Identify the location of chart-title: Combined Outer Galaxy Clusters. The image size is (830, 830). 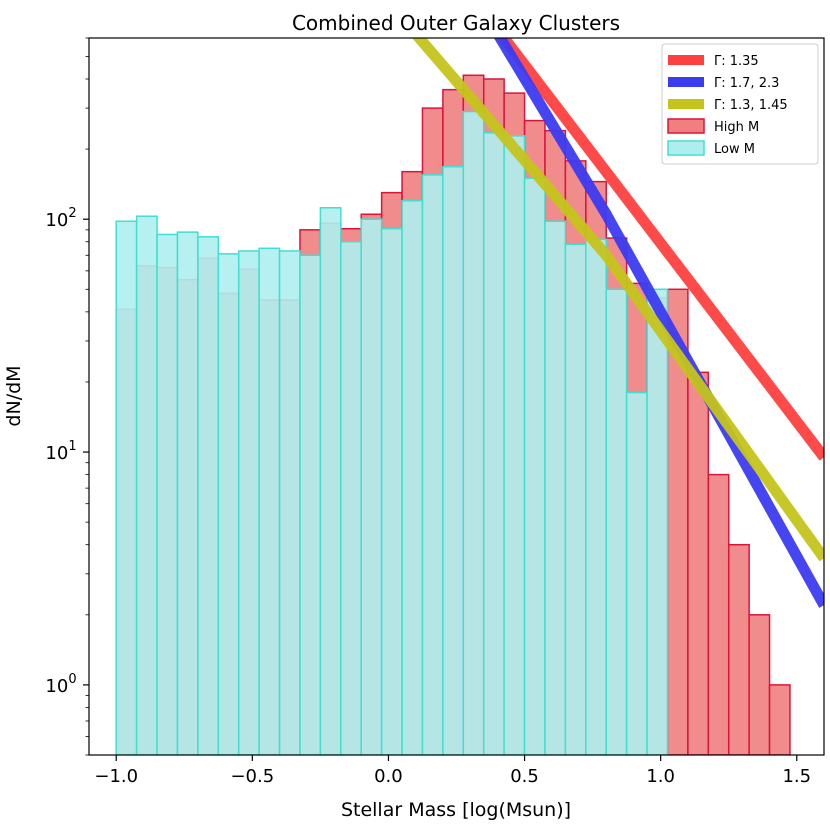
(456, 23).